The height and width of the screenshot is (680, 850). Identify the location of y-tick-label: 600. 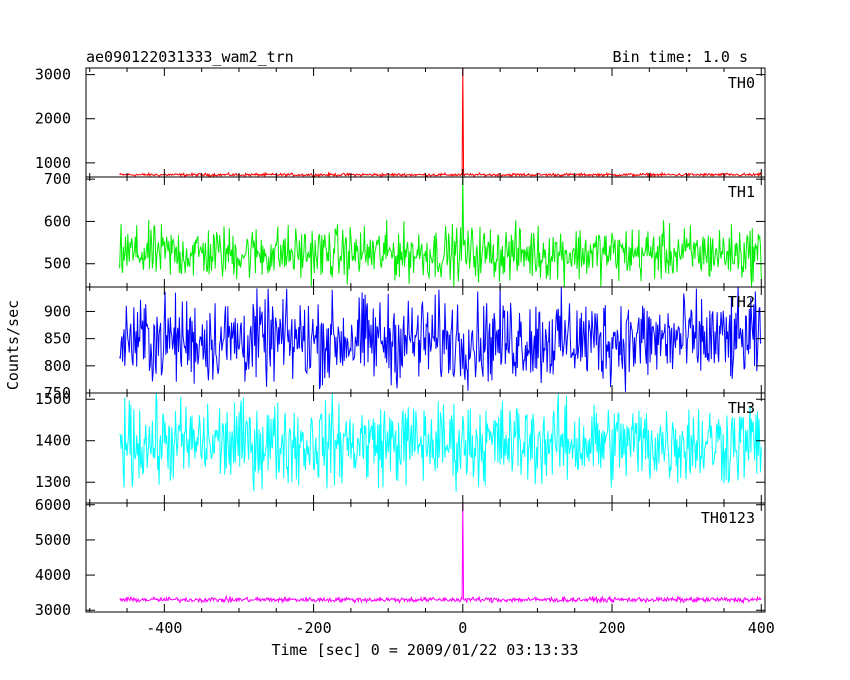
(57, 221).